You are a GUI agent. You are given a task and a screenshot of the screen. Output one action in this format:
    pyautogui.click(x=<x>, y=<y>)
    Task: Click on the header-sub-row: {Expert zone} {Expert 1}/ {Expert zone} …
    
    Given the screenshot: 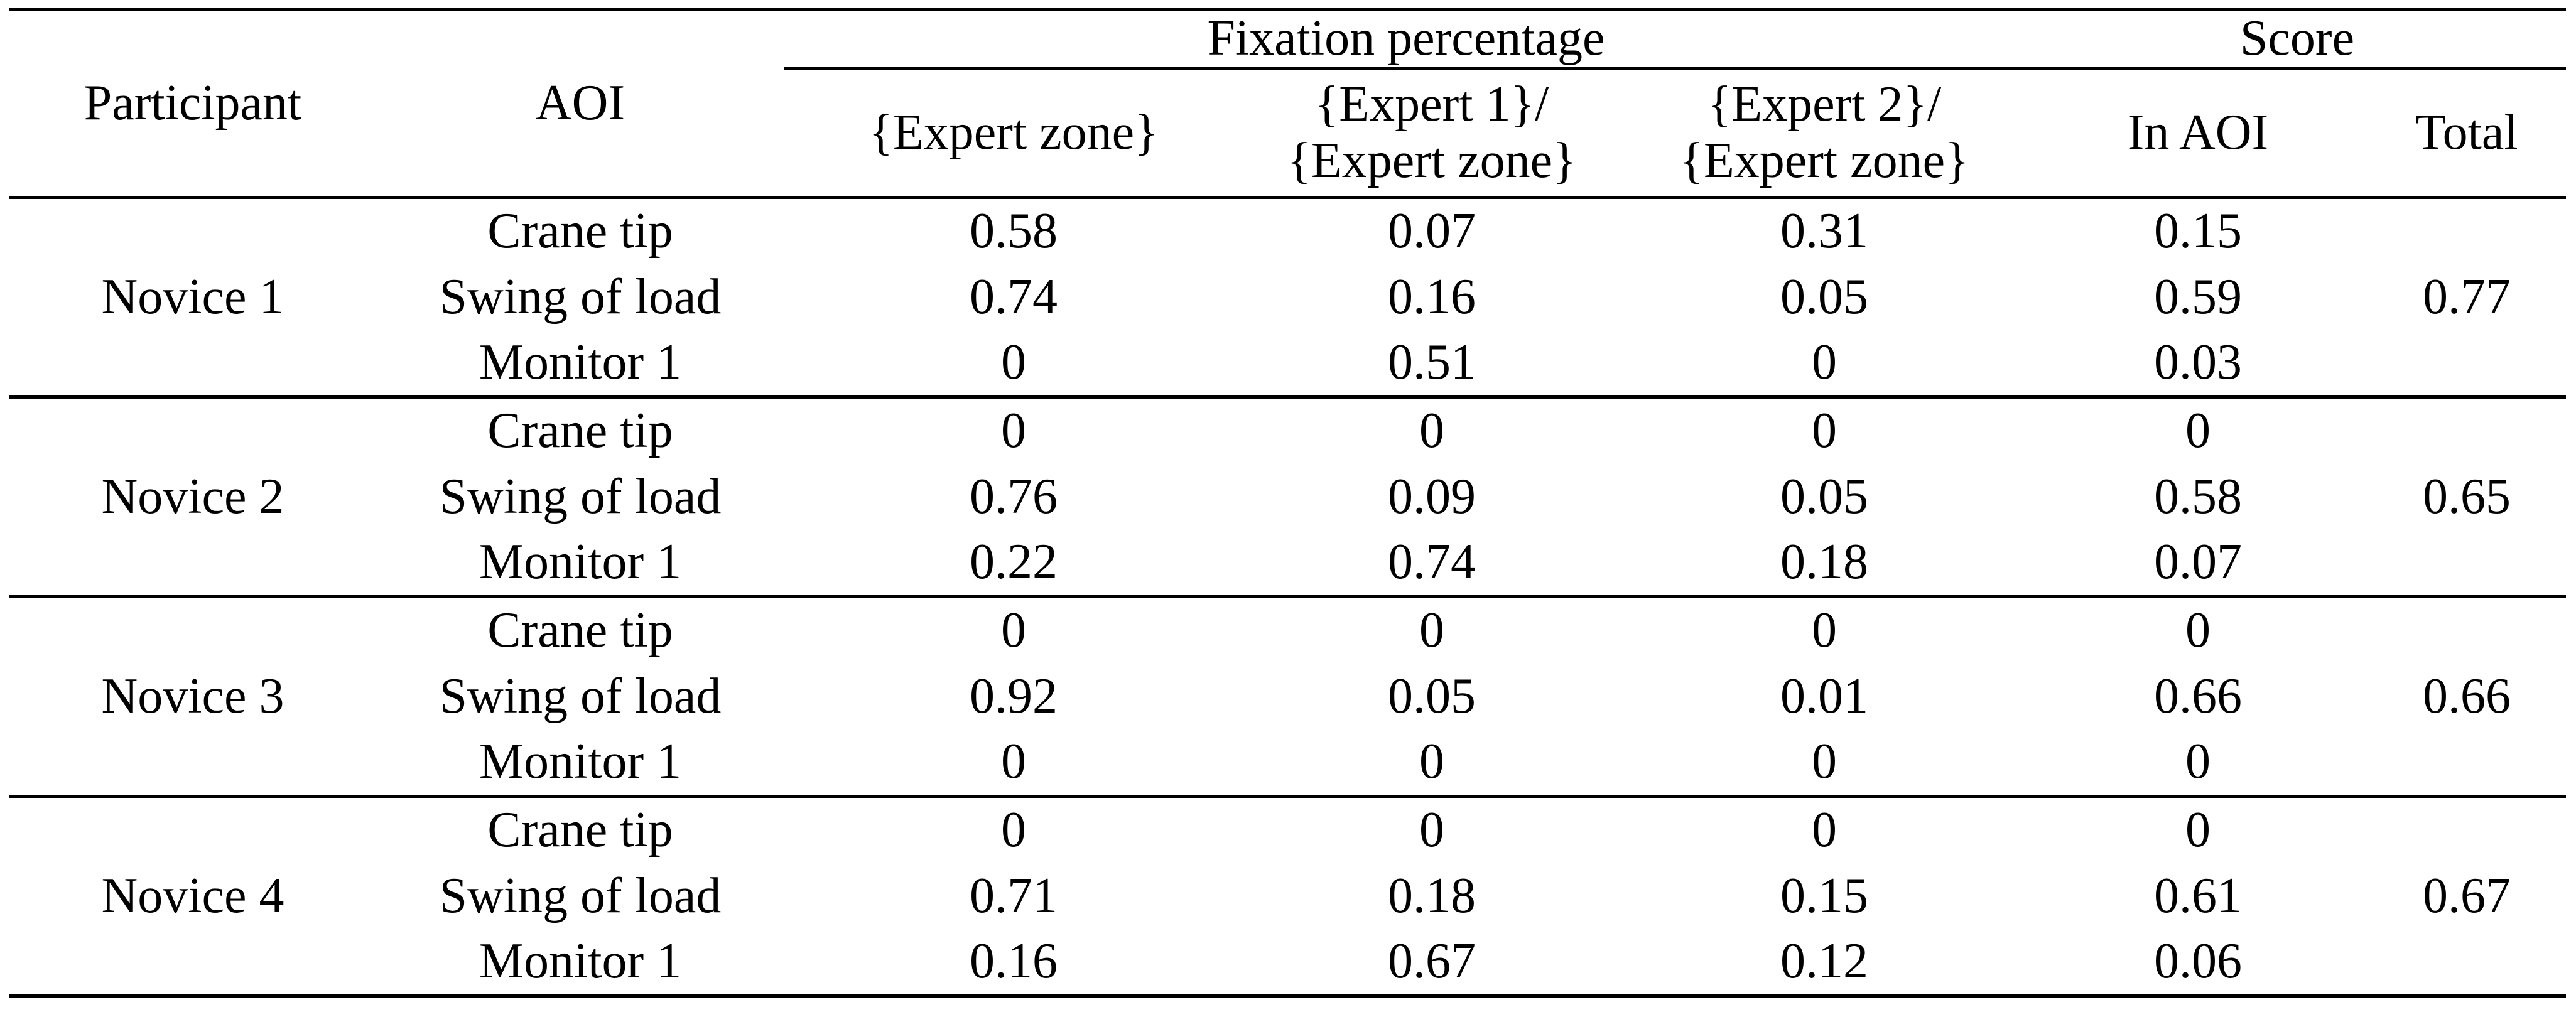 What is the action you would take?
    pyautogui.click(x=1287, y=133)
    